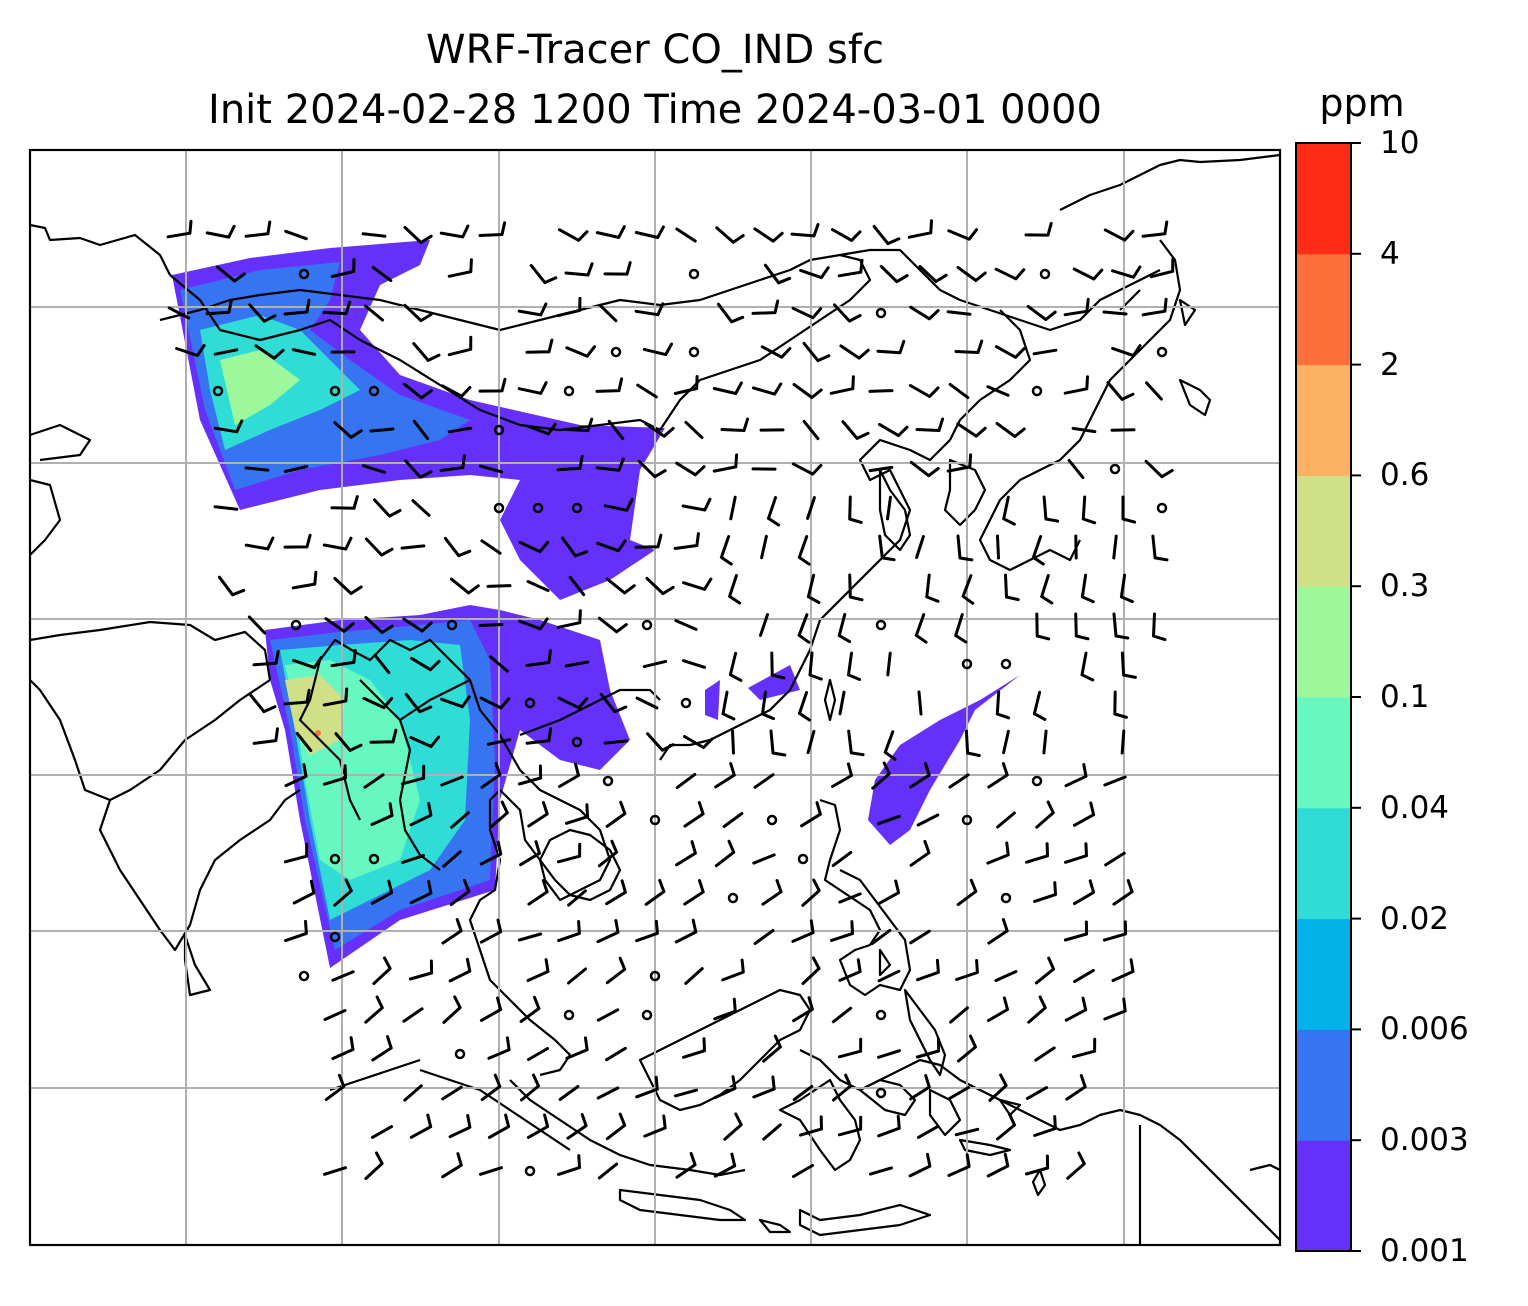 The height and width of the screenshot is (1306, 1528). I want to click on colorbar-tick-label: 0.1, so click(1405, 697).